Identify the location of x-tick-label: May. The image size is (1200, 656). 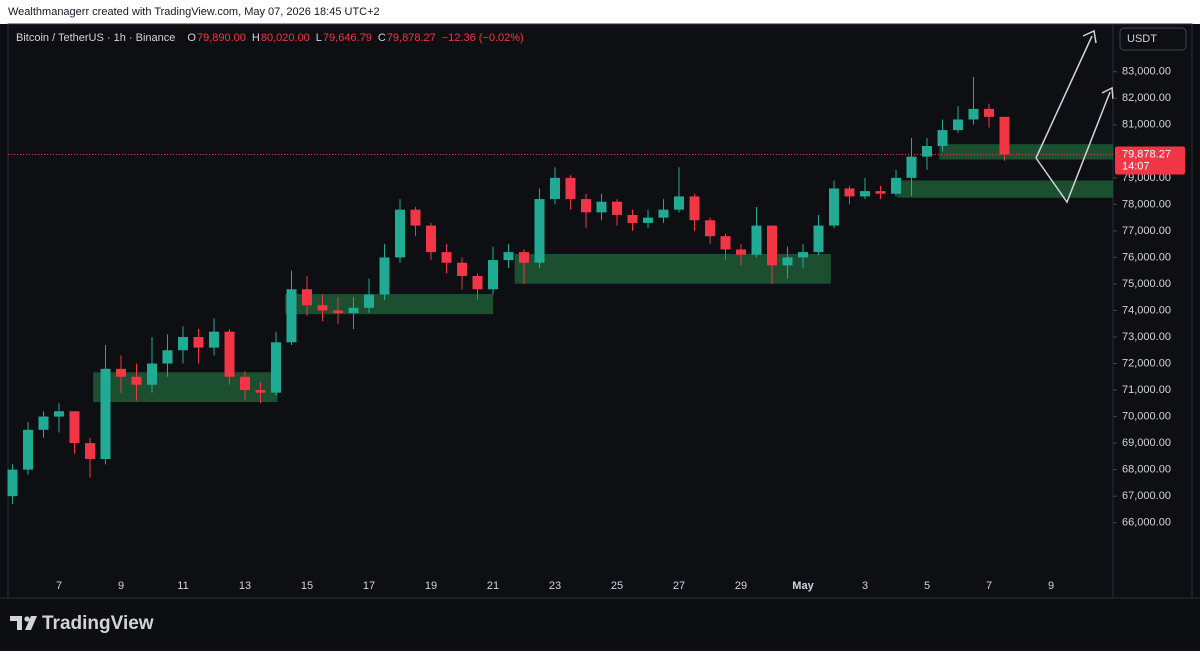
(803, 586).